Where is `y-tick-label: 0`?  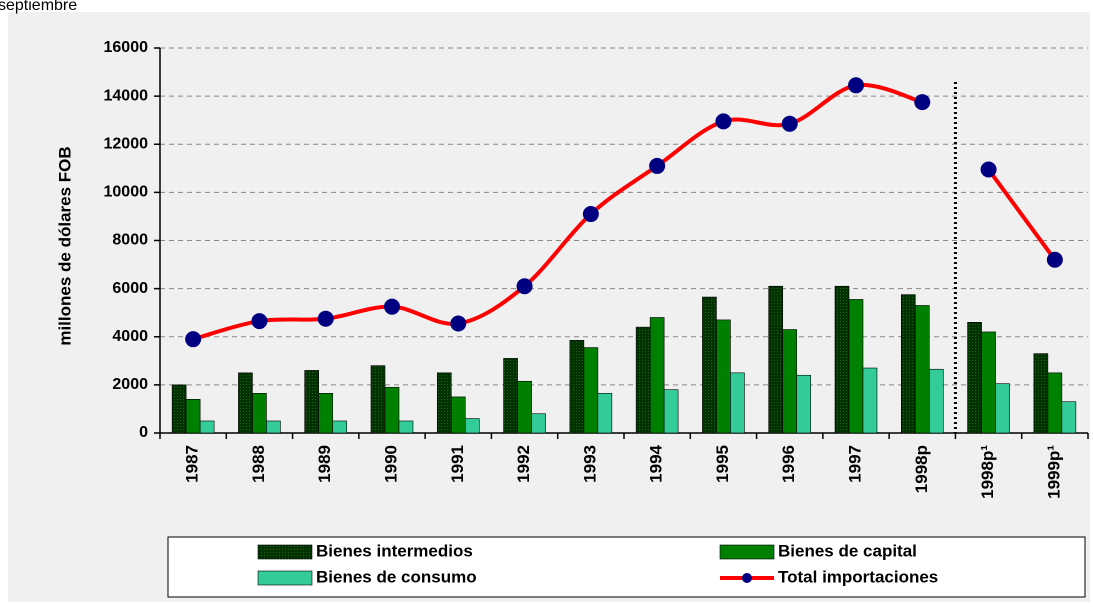
y-tick-label: 0 is located at coordinates (143, 432).